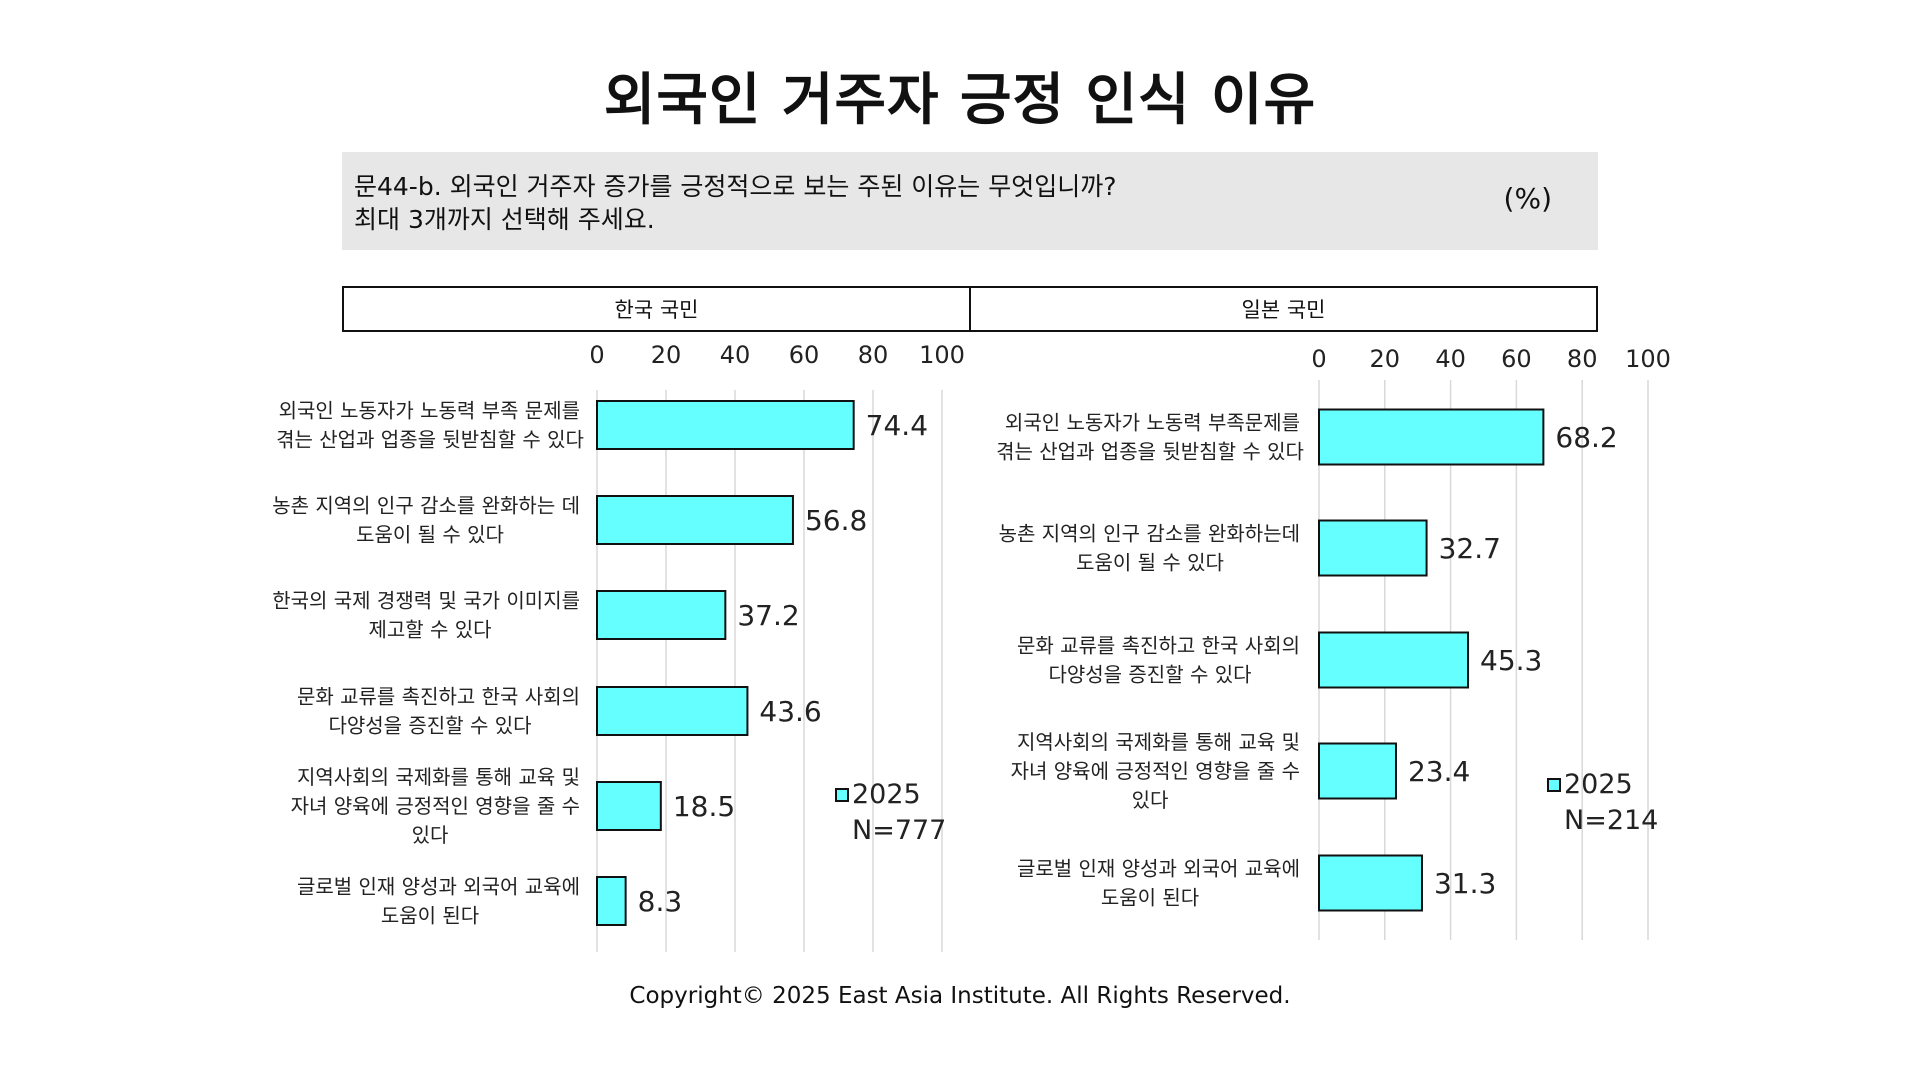 The width and height of the screenshot is (1920, 1080). I want to click on category-label: 제고할 수 있다, so click(429, 630).